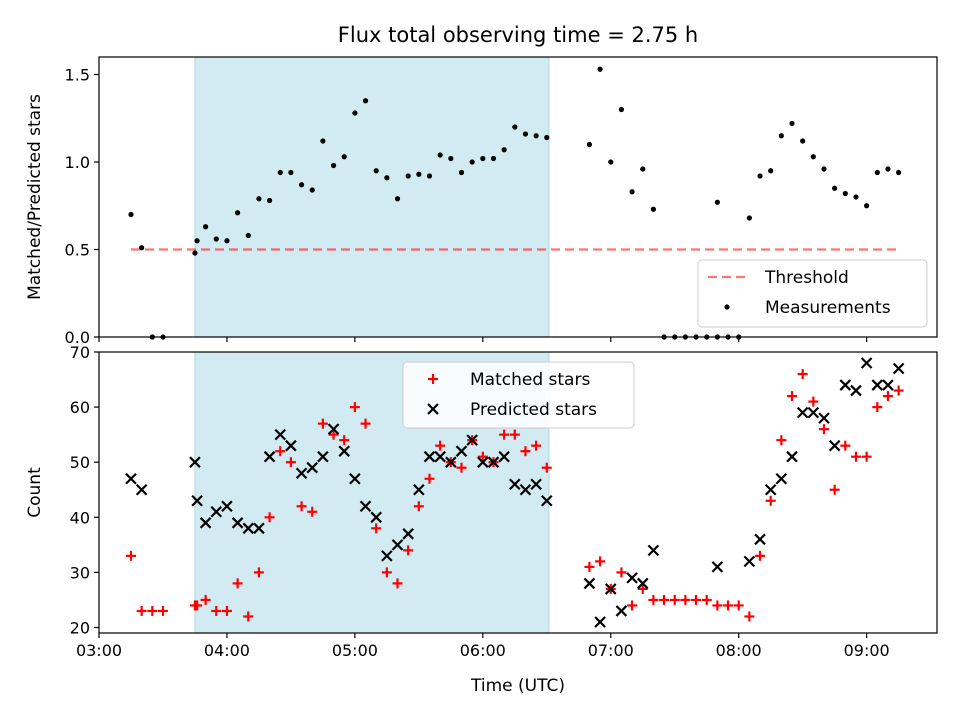 This screenshot has width=960, height=720. What do you see at coordinates (227, 650) in the screenshot?
I see `x-tick-label: 04:00` at bounding box center [227, 650].